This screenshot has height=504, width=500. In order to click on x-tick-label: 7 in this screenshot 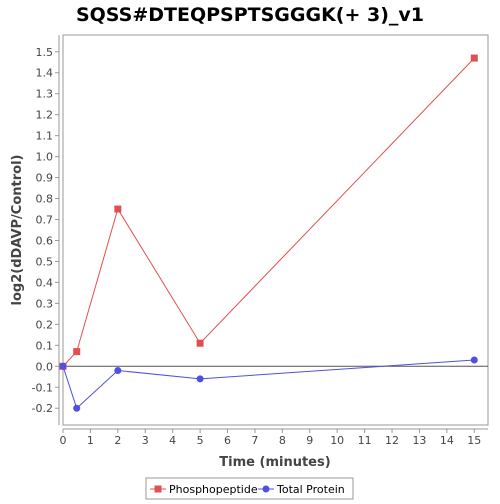, I will do `click(254, 440)`.